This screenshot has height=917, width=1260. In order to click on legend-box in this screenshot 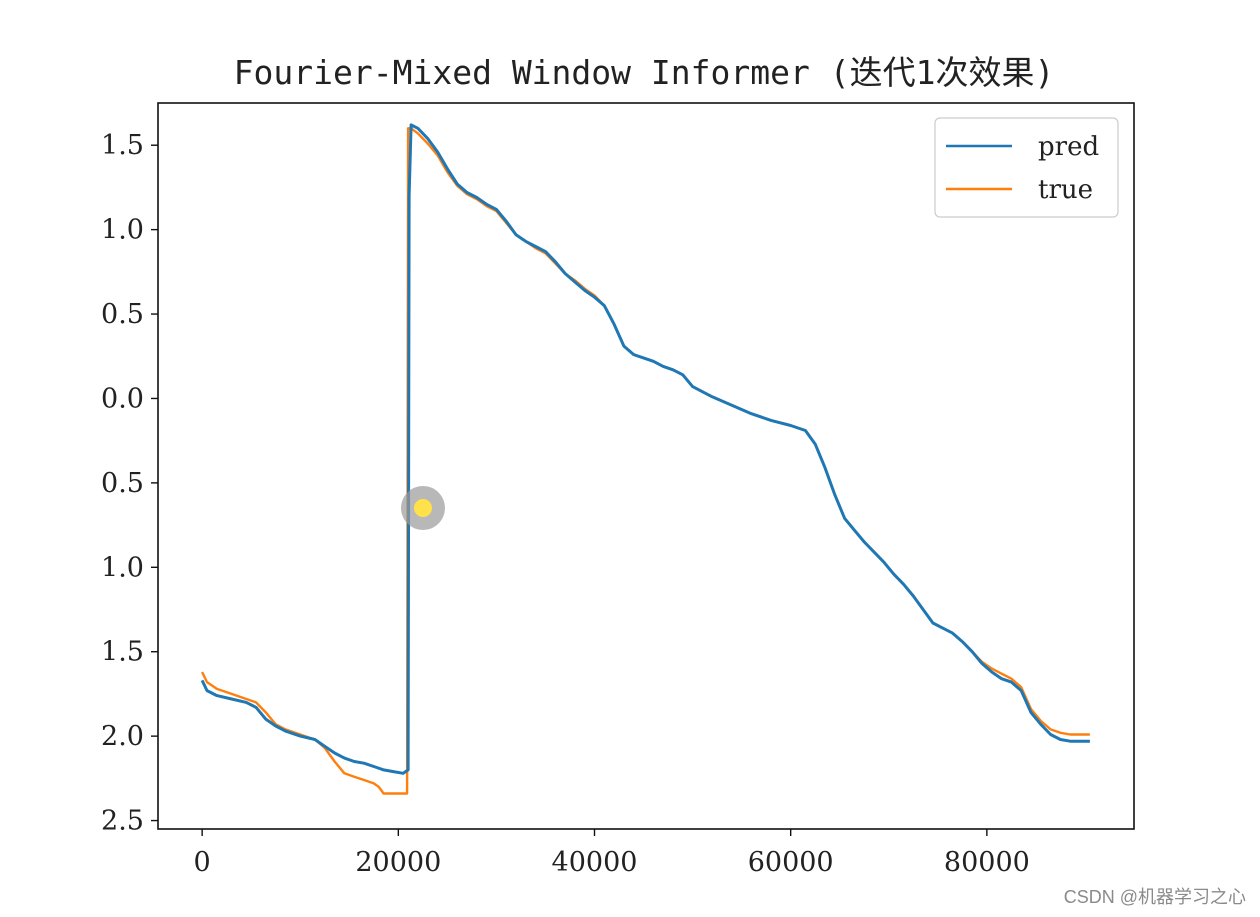, I will do `click(1026, 167)`.